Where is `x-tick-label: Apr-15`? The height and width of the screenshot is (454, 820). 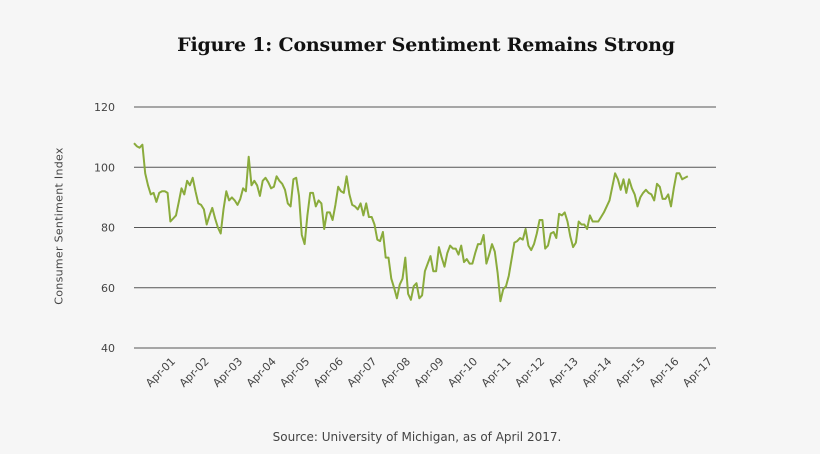 x-tick-label: Apr-15 is located at coordinates (630, 372).